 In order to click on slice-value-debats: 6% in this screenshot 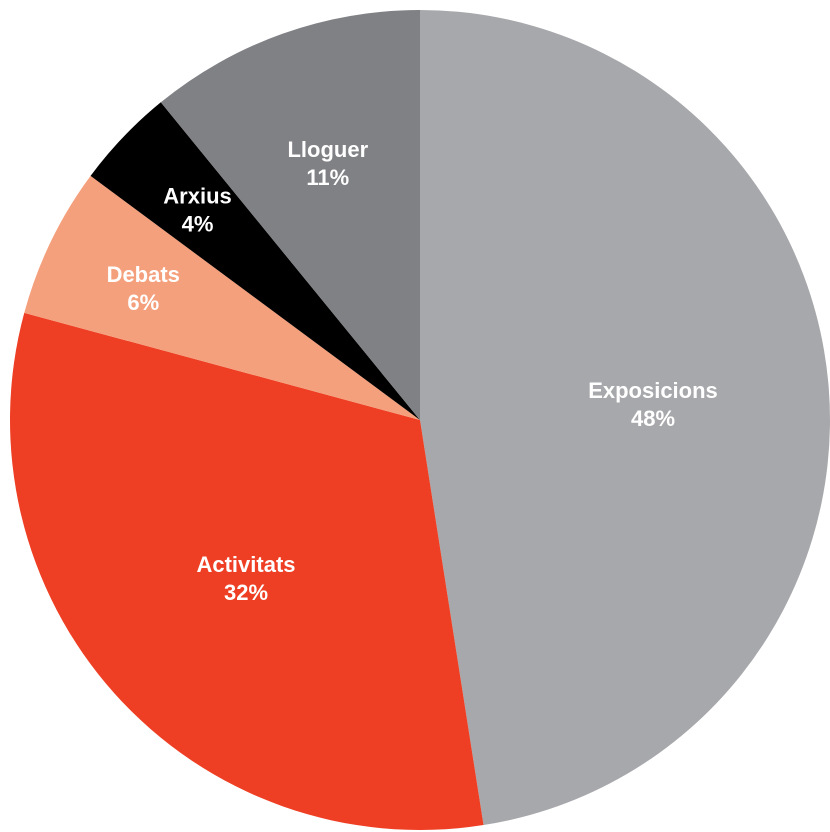, I will do `click(143, 302)`.